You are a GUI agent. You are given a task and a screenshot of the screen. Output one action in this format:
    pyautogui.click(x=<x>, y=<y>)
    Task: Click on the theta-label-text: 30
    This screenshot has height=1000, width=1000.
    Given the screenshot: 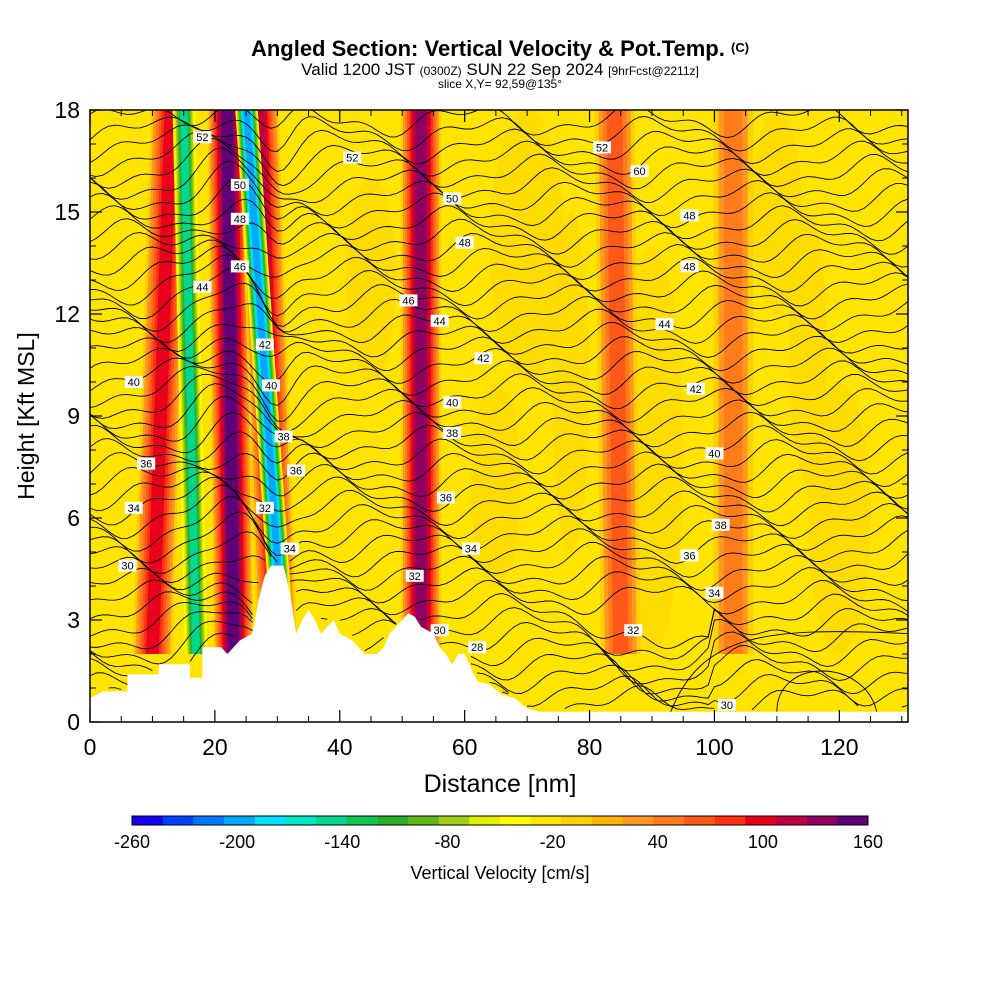 What is the action you would take?
    pyautogui.click(x=727, y=706)
    